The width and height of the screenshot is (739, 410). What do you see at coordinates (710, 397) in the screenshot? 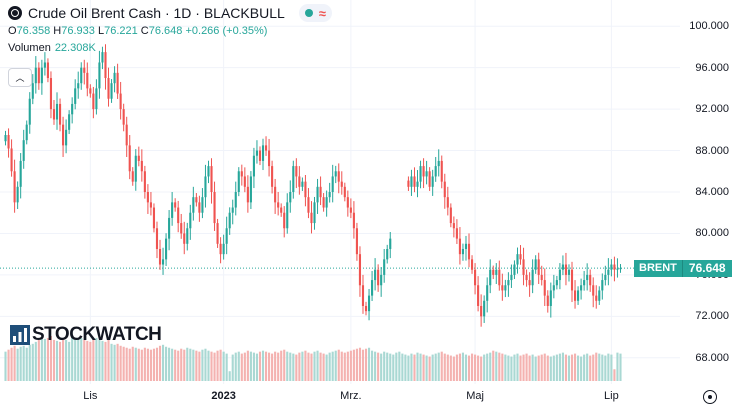
I see `settings-icon` at bounding box center [710, 397].